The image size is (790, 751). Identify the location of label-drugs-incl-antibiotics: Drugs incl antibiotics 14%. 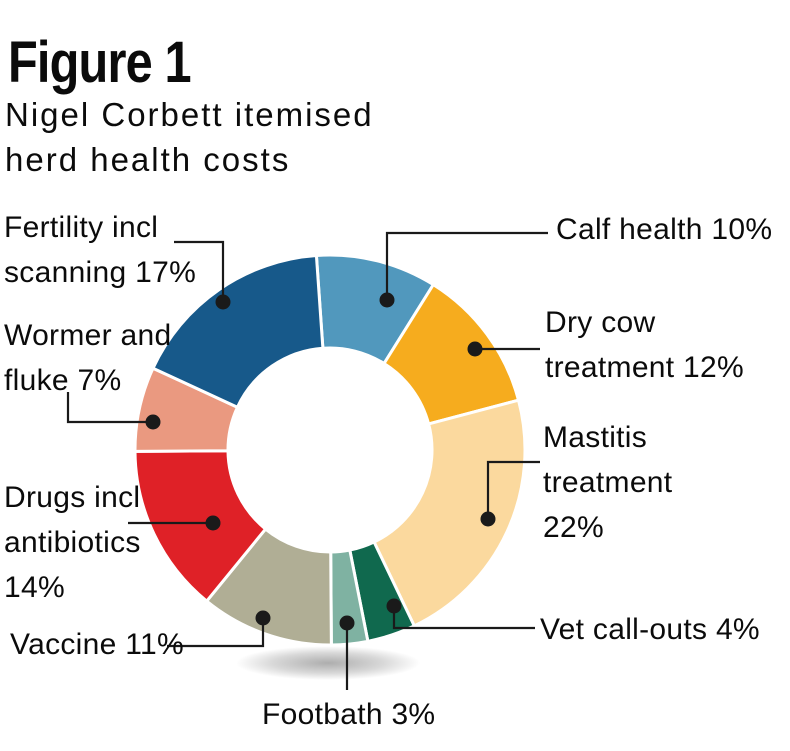
(72, 542).